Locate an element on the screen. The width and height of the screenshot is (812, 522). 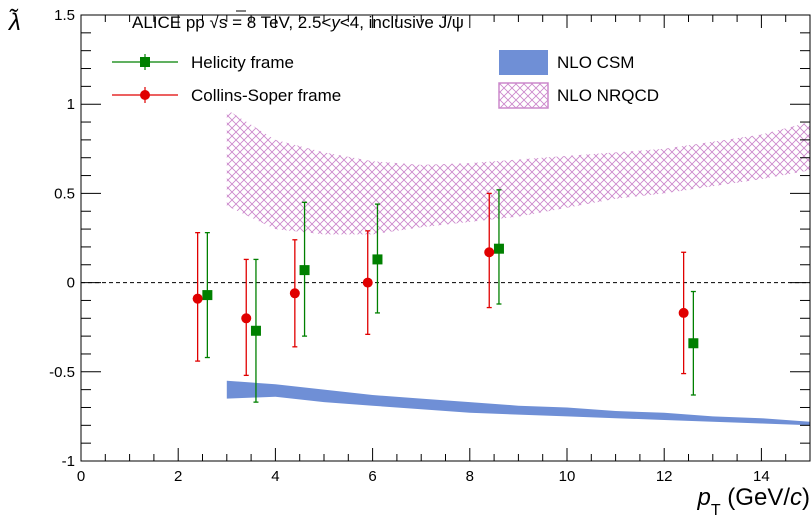
legend-item-nlo-nrqcd: NLO NRQCD is located at coordinates (578, 95).